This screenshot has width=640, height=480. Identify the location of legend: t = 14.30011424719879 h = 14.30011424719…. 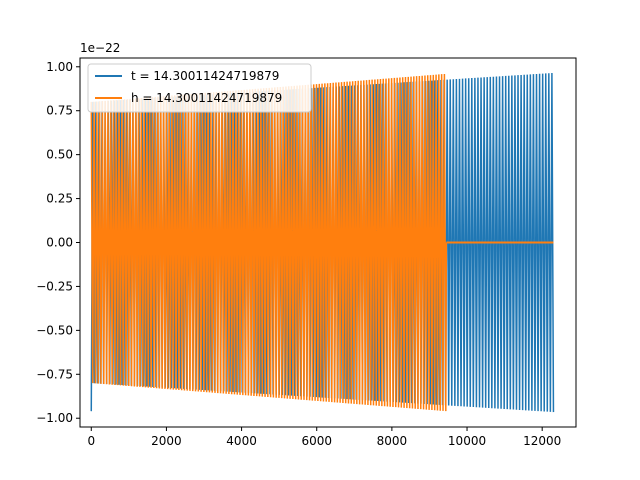
(199, 88).